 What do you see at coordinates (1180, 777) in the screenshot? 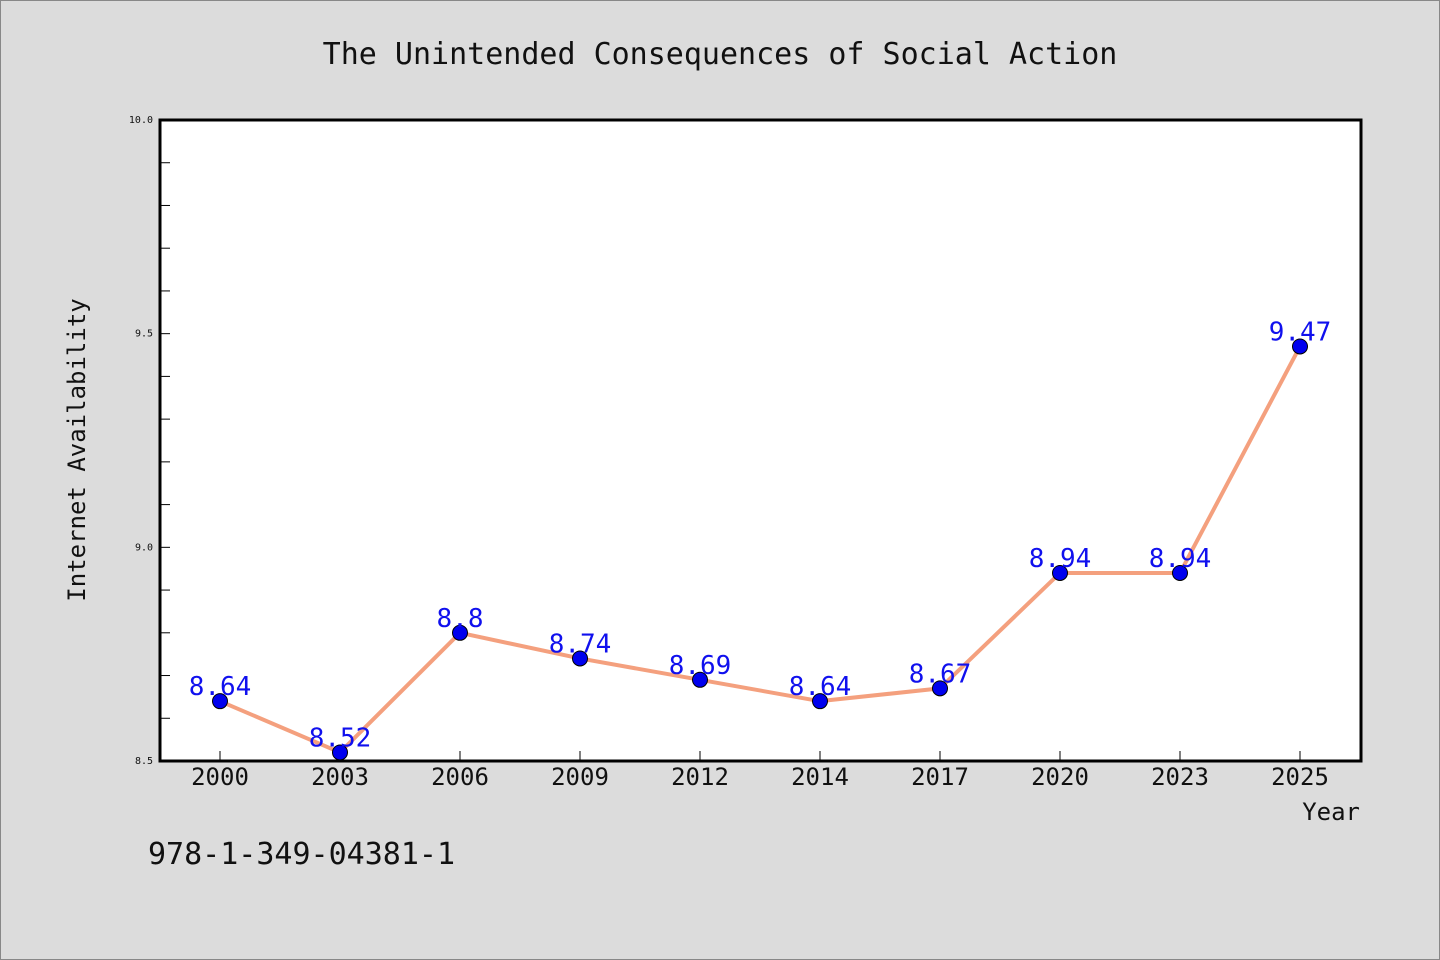
I see `x-tick-label: 2023` at bounding box center [1180, 777].